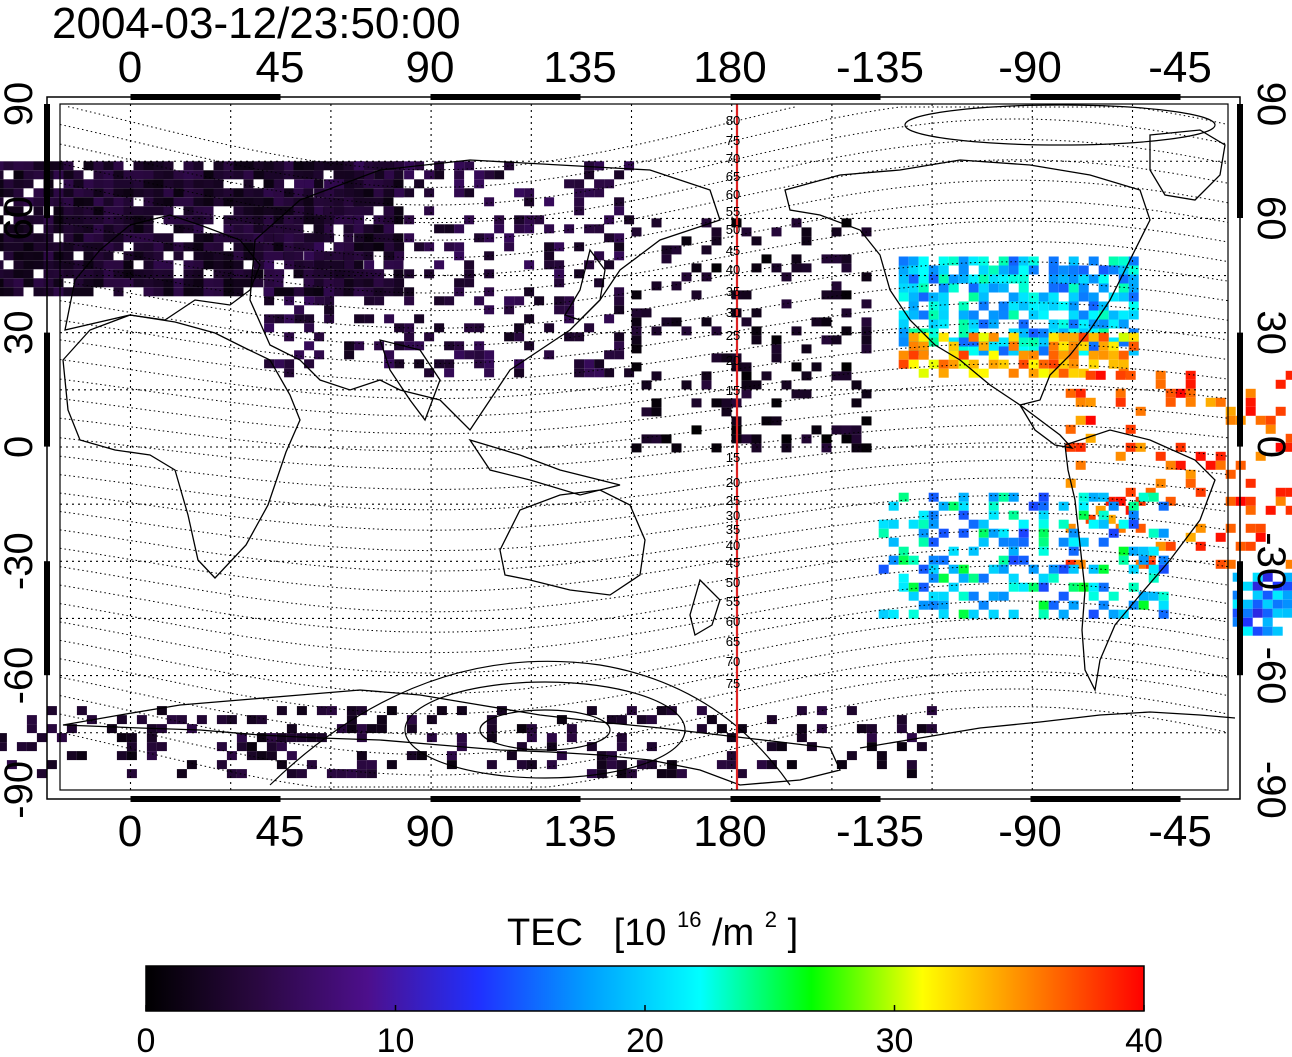 Image resolution: width=1292 pixels, height=1057 pixels. Describe the element at coordinates (396, 1039) in the screenshot. I see `colorbar-tick: 10` at that location.